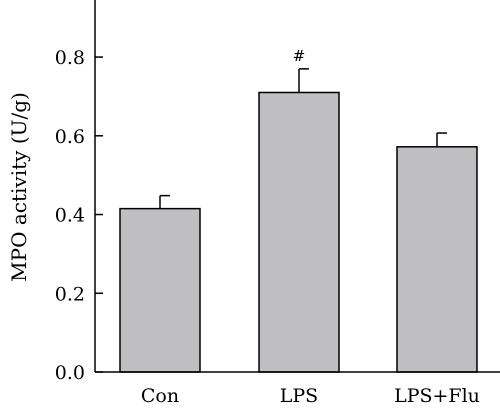 This screenshot has height=413, width=500. What do you see at coordinates (70, 294) in the screenshot?
I see `y-tick-label: 0.2` at bounding box center [70, 294].